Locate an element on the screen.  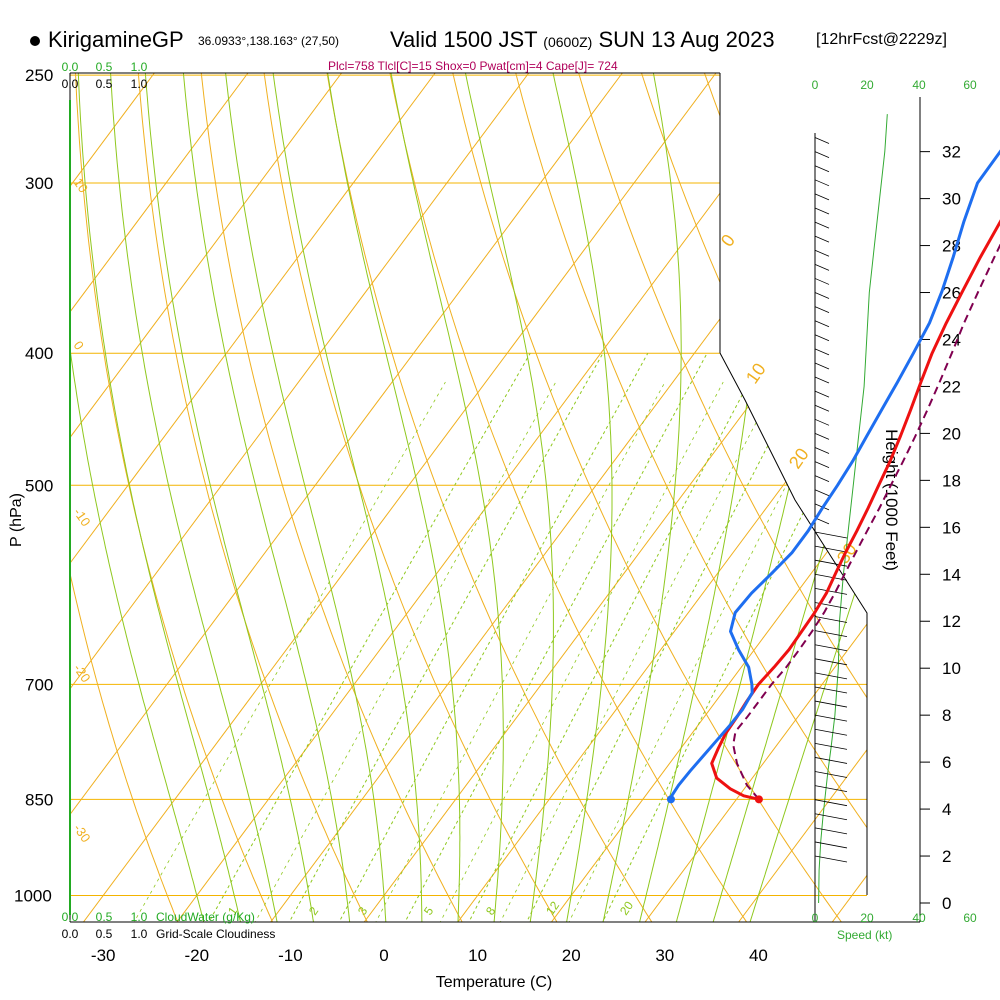
isotherm-label: -20 is located at coordinates (82, 673).